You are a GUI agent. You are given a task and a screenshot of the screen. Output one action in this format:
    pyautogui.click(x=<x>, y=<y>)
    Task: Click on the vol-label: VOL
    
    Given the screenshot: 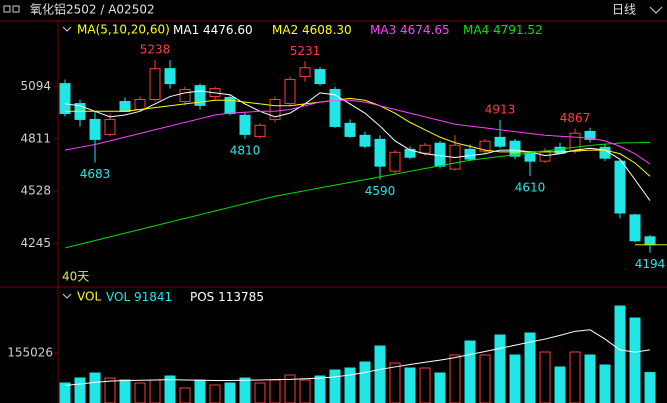 What is the action you would take?
    pyautogui.click(x=118, y=297)
    